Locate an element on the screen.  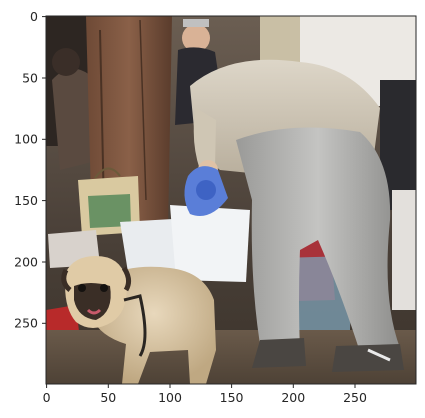
x-axis: 0 50 100 150 200 250 is located at coordinates (205, 394).